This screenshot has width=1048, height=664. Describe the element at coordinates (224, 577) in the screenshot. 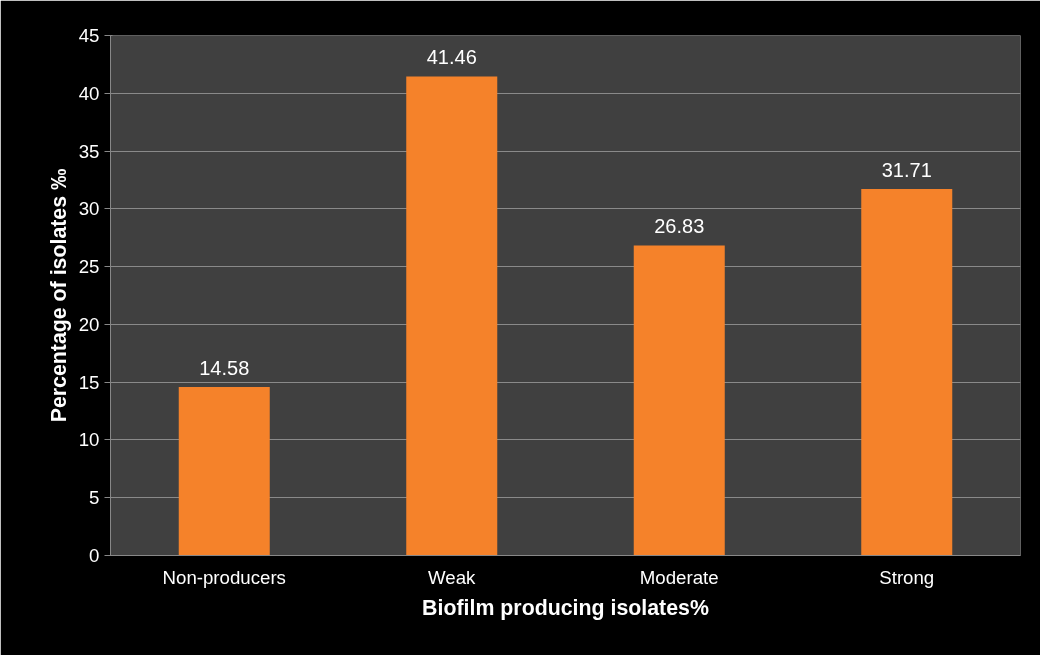

I see `x-tick-label: Non-producers` at that location.